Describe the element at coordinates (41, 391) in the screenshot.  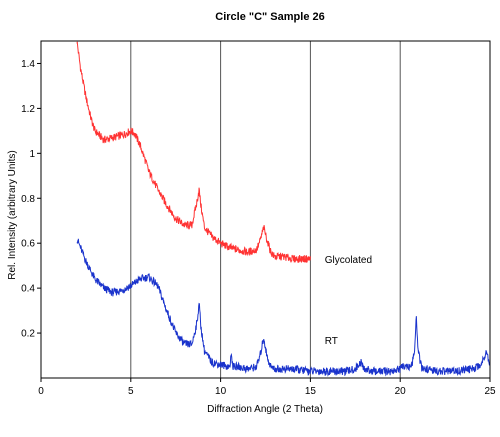
I see `x-tick-label: 0` at that location.